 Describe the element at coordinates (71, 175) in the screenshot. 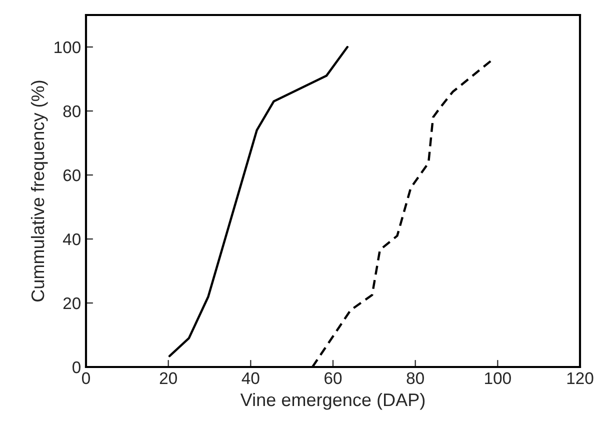

I see `y-tick-label: 60` at that location.